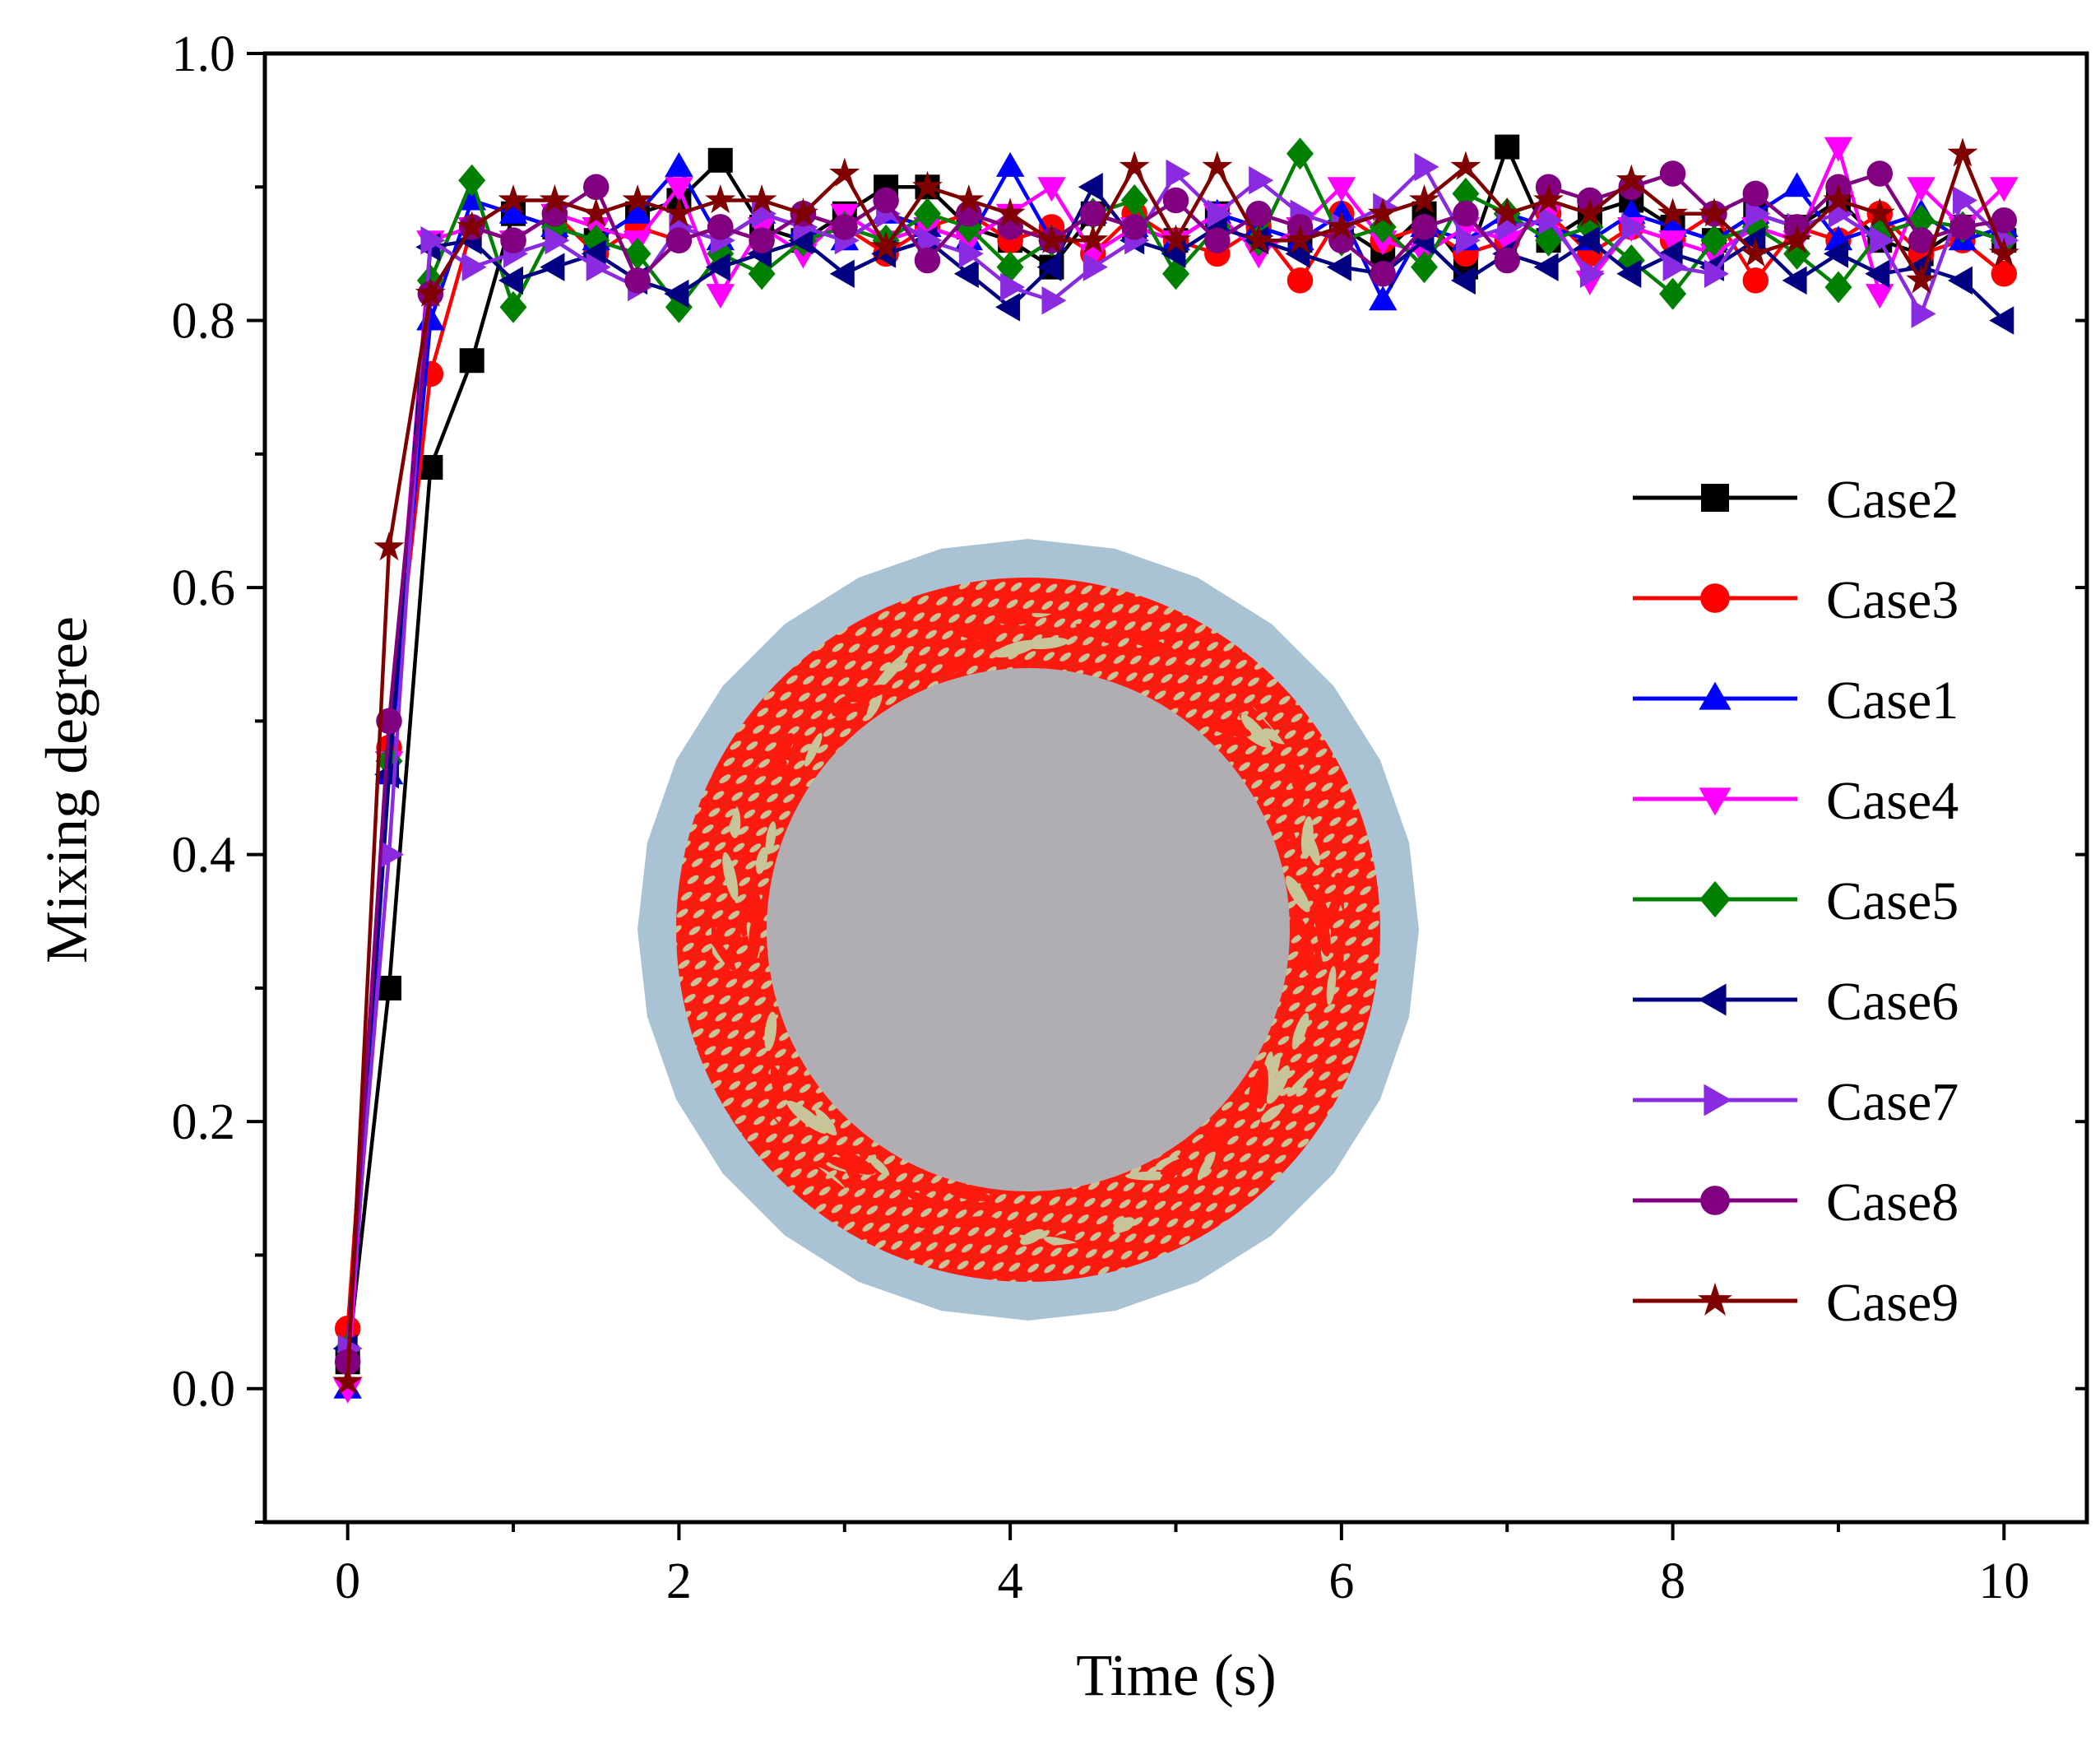 The height and width of the screenshot is (1741, 2100). What do you see at coordinates (1796, 600) in the screenshot?
I see `legend-item-case3: Case3` at bounding box center [1796, 600].